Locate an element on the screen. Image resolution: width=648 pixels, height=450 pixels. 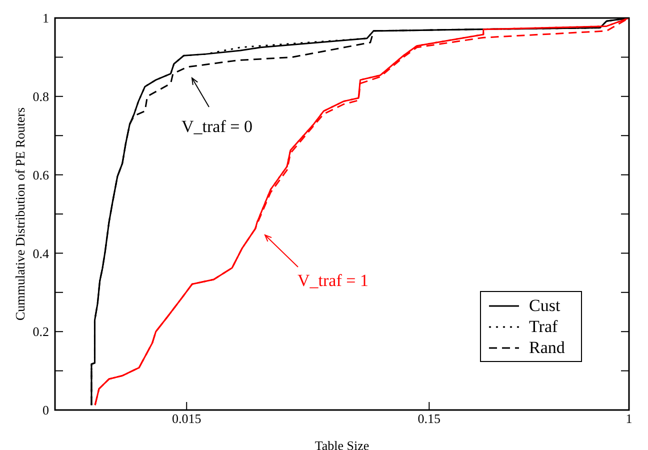
x-tick-label: 1 is located at coordinates (629, 418).